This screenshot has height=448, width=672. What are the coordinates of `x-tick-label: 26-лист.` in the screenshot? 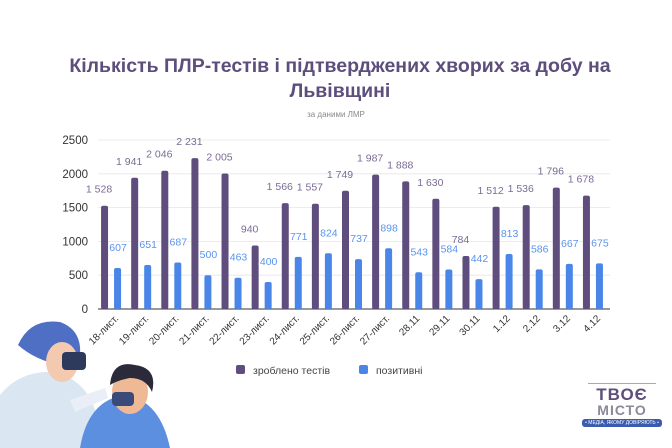 It's located at (345, 330).